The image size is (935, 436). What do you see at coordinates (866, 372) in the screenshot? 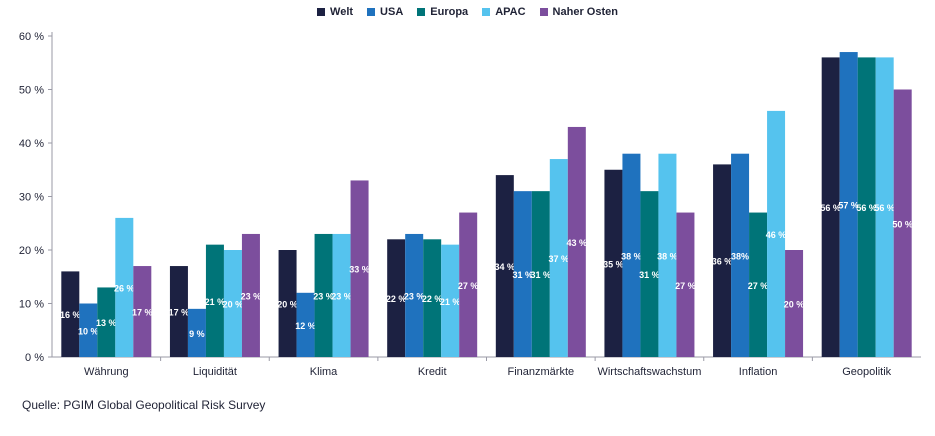
I see `x-tick-label: Geopolitik` at bounding box center [866, 372].